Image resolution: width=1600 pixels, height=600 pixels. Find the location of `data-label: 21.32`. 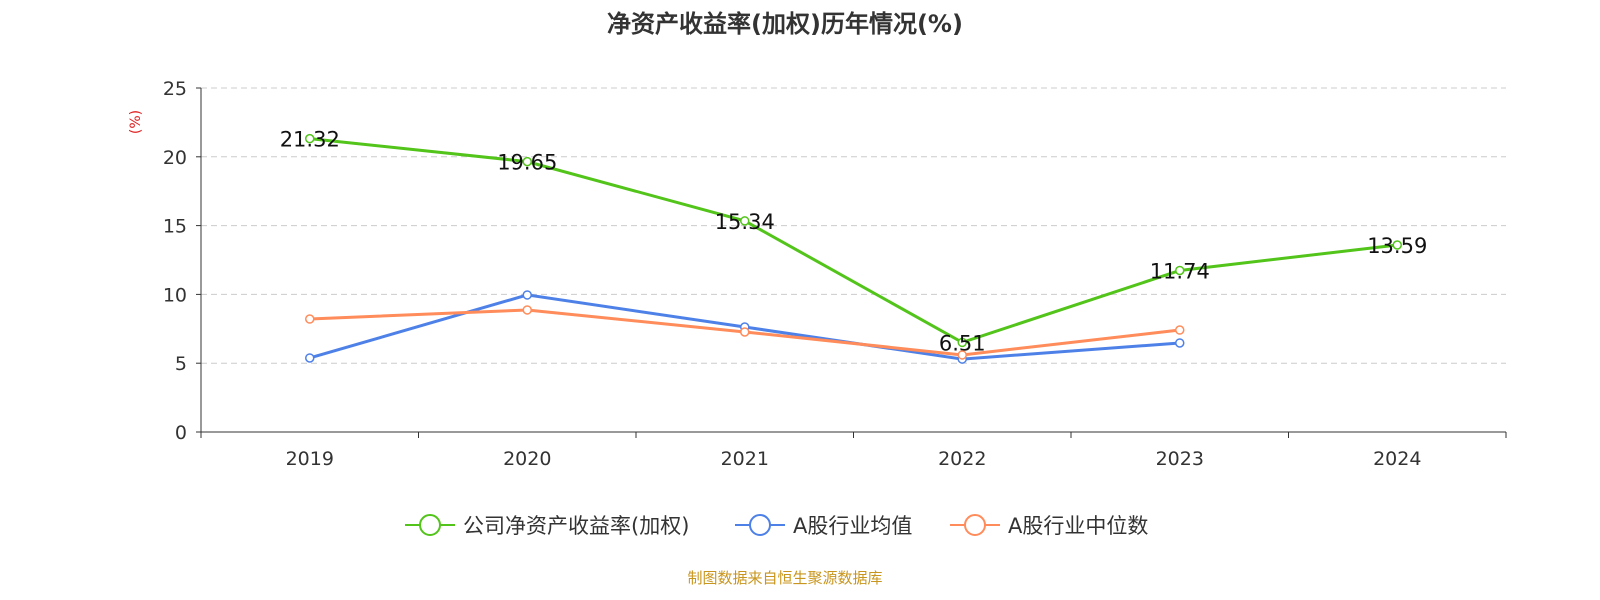

data-label: 21.32 is located at coordinates (310, 140).